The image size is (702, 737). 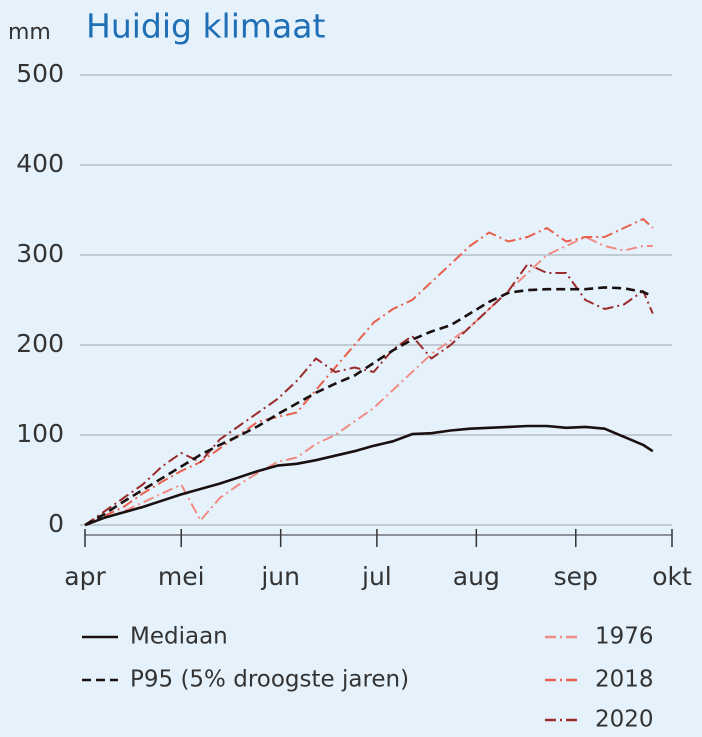 What do you see at coordinates (85, 576) in the screenshot?
I see `x-tick-label: apr` at bounding box center [85, 576].